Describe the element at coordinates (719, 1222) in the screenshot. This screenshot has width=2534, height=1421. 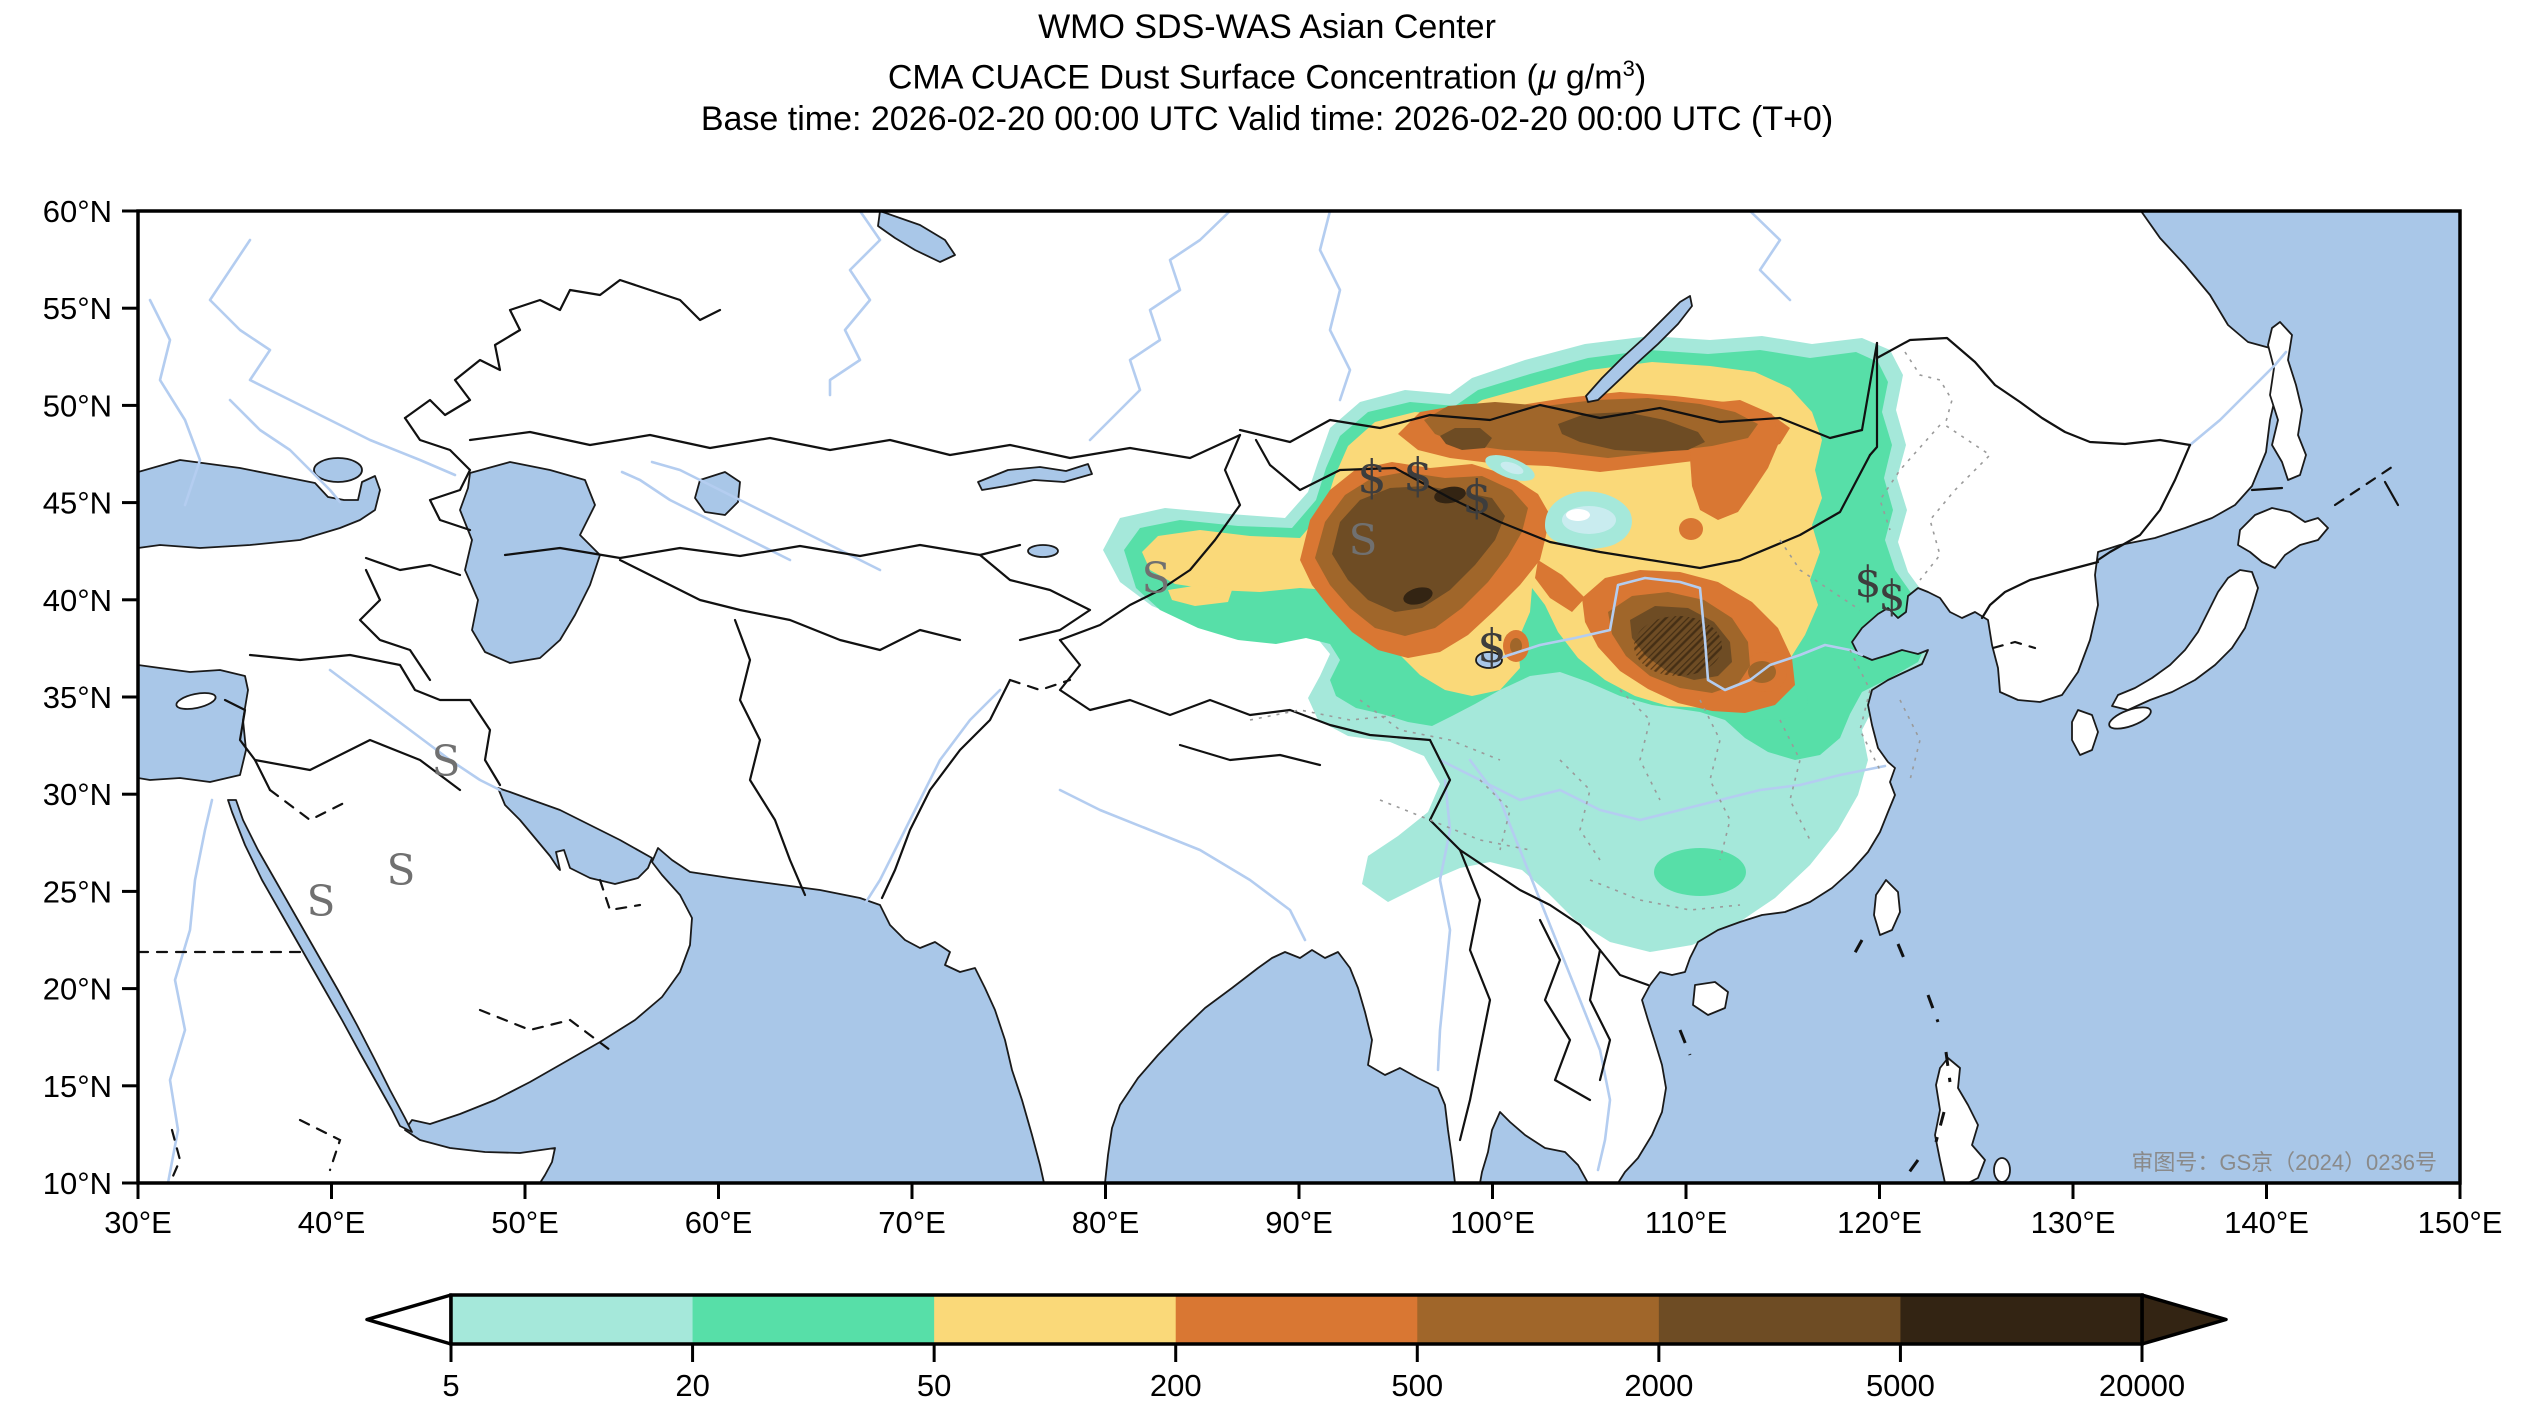
I see `x-tick-label: 60°E` at that location.